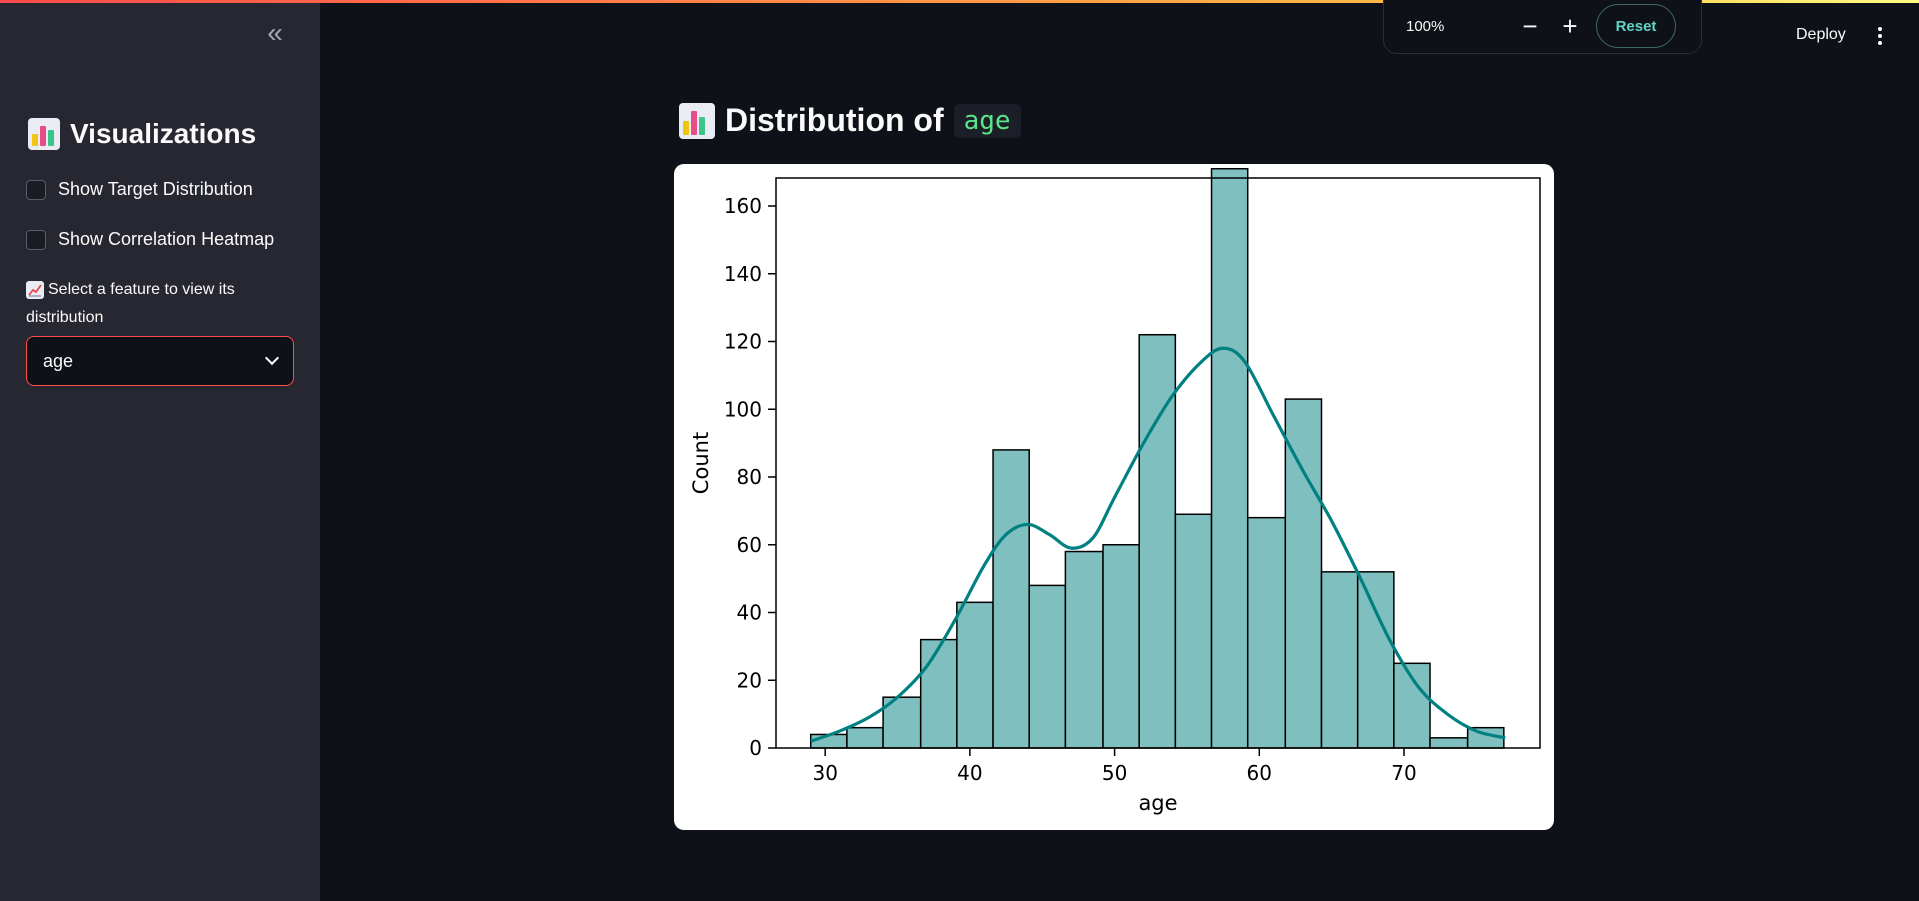 This screenshot has width=1919, height=901. What do you see at coordinates (1530, 25) in the screenshot?
I see `zoom-out-button: −` at bounding box center [1530, 25].